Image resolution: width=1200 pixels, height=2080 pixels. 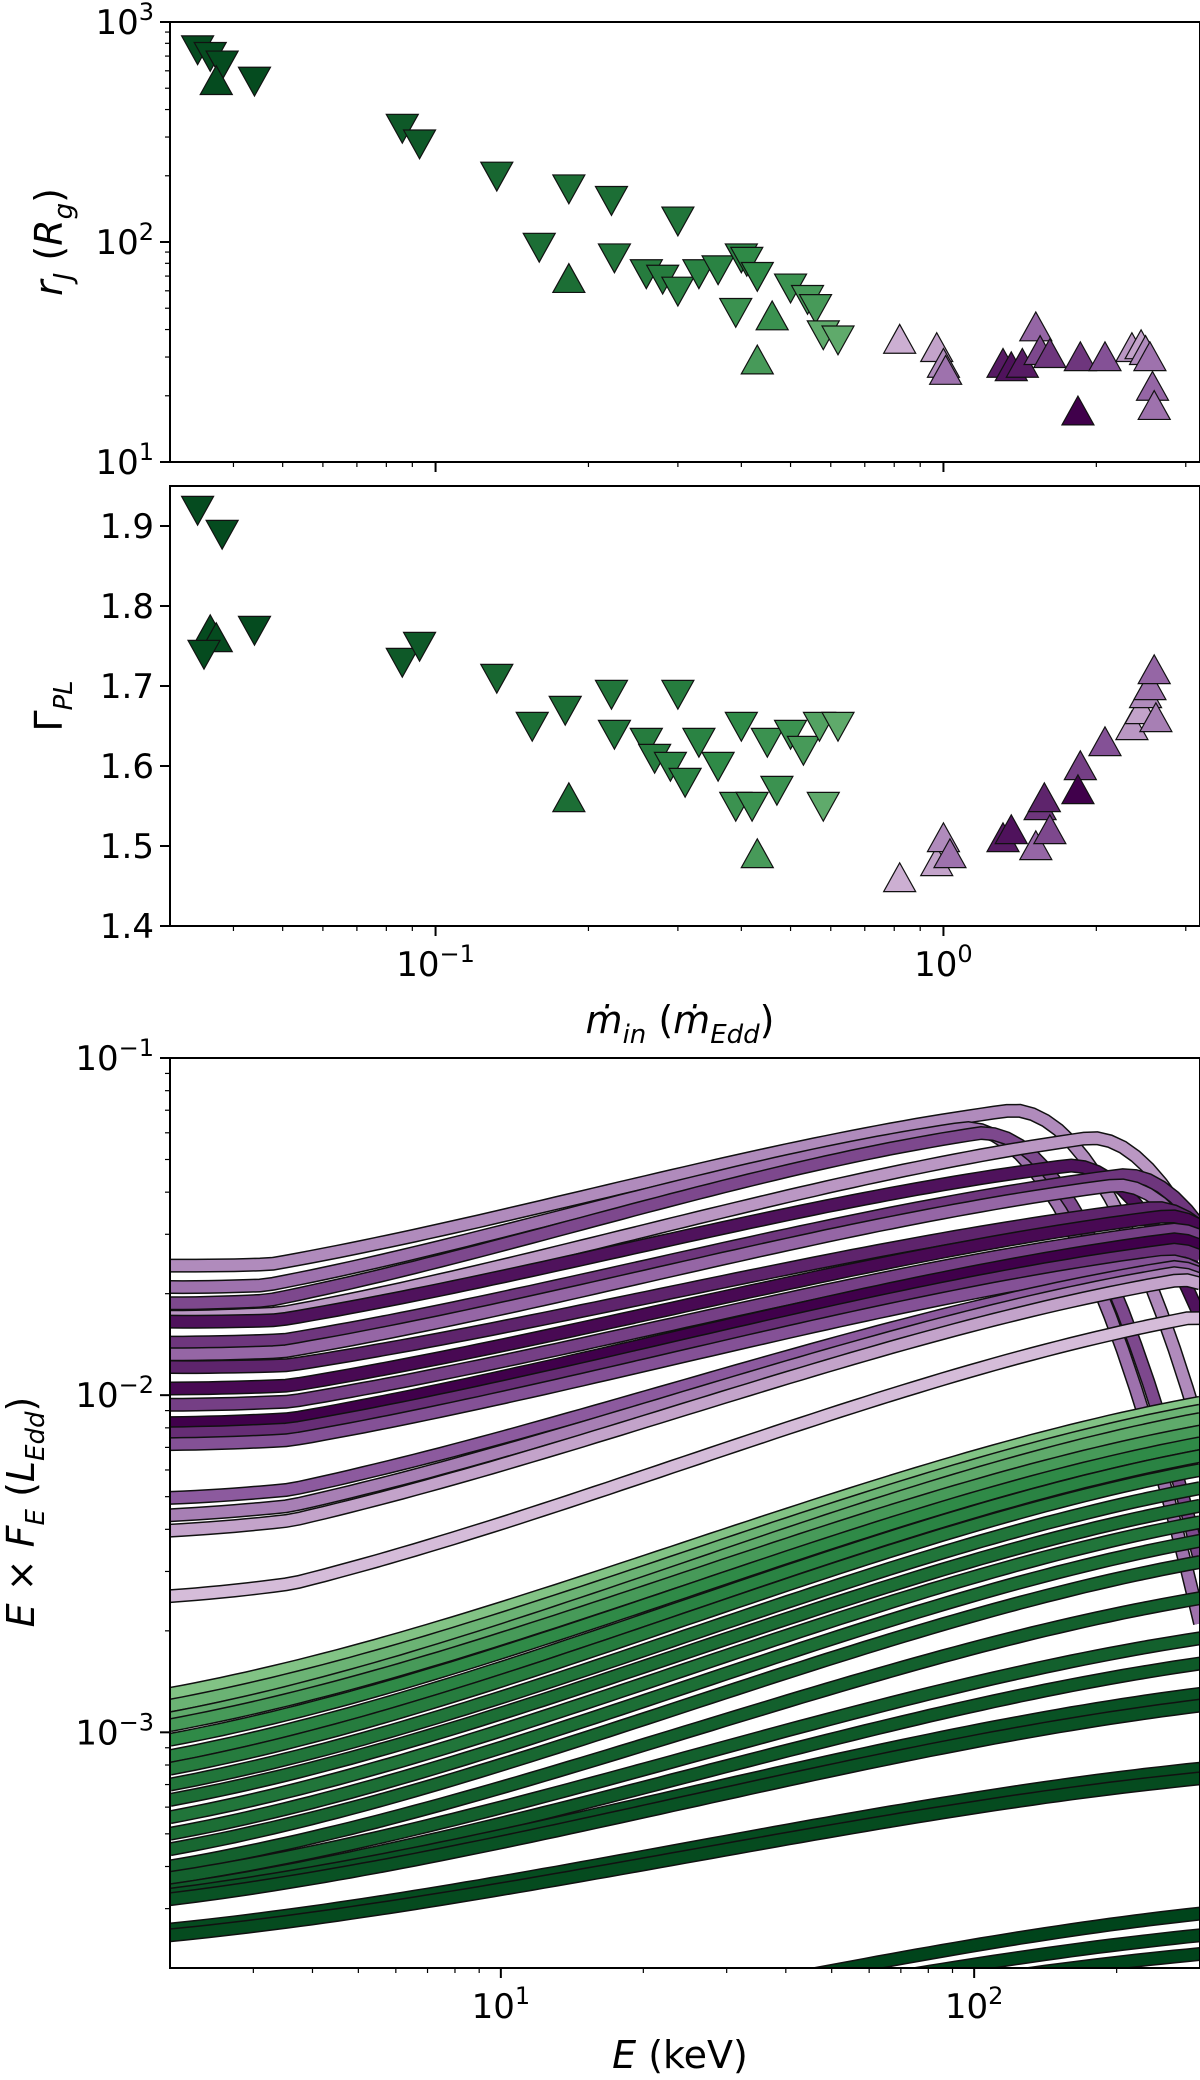 What do you see at coordinates (127, 527) in the screenshot?
I see `y-tick-label: 1.9` at bounding box center [127, 527].